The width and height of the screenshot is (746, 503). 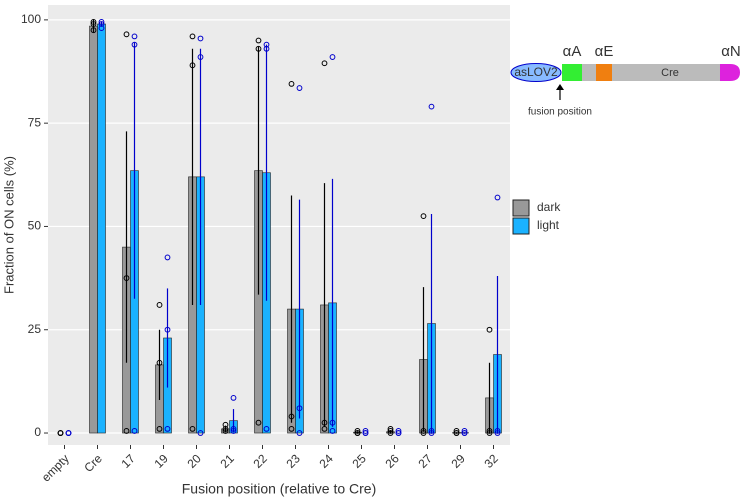 What do you see at coordinates (327, 461) in the screenshot?
I see `x-tick-label: 24` at bounding box center [327, 461].